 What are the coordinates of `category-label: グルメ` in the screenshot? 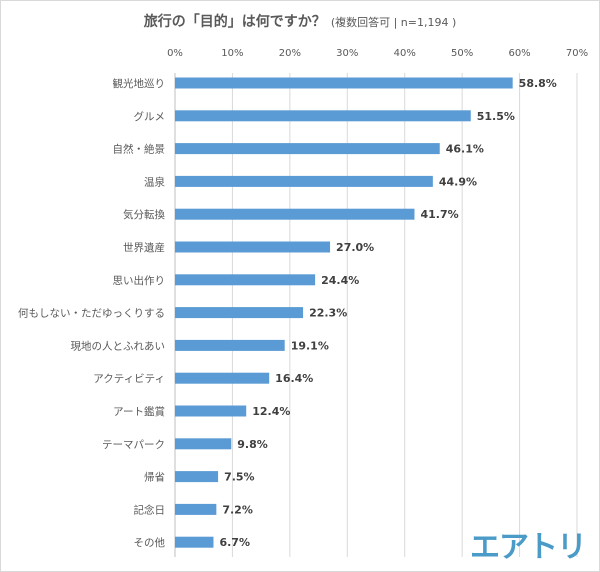 It's located at (150, 116).